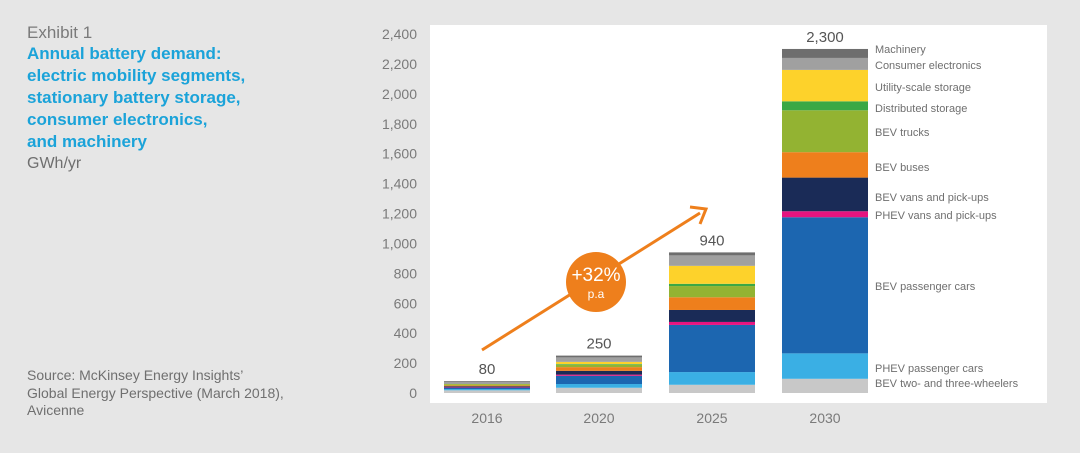  I want to click on y-tick-label: 1,000, so click(399, 243).